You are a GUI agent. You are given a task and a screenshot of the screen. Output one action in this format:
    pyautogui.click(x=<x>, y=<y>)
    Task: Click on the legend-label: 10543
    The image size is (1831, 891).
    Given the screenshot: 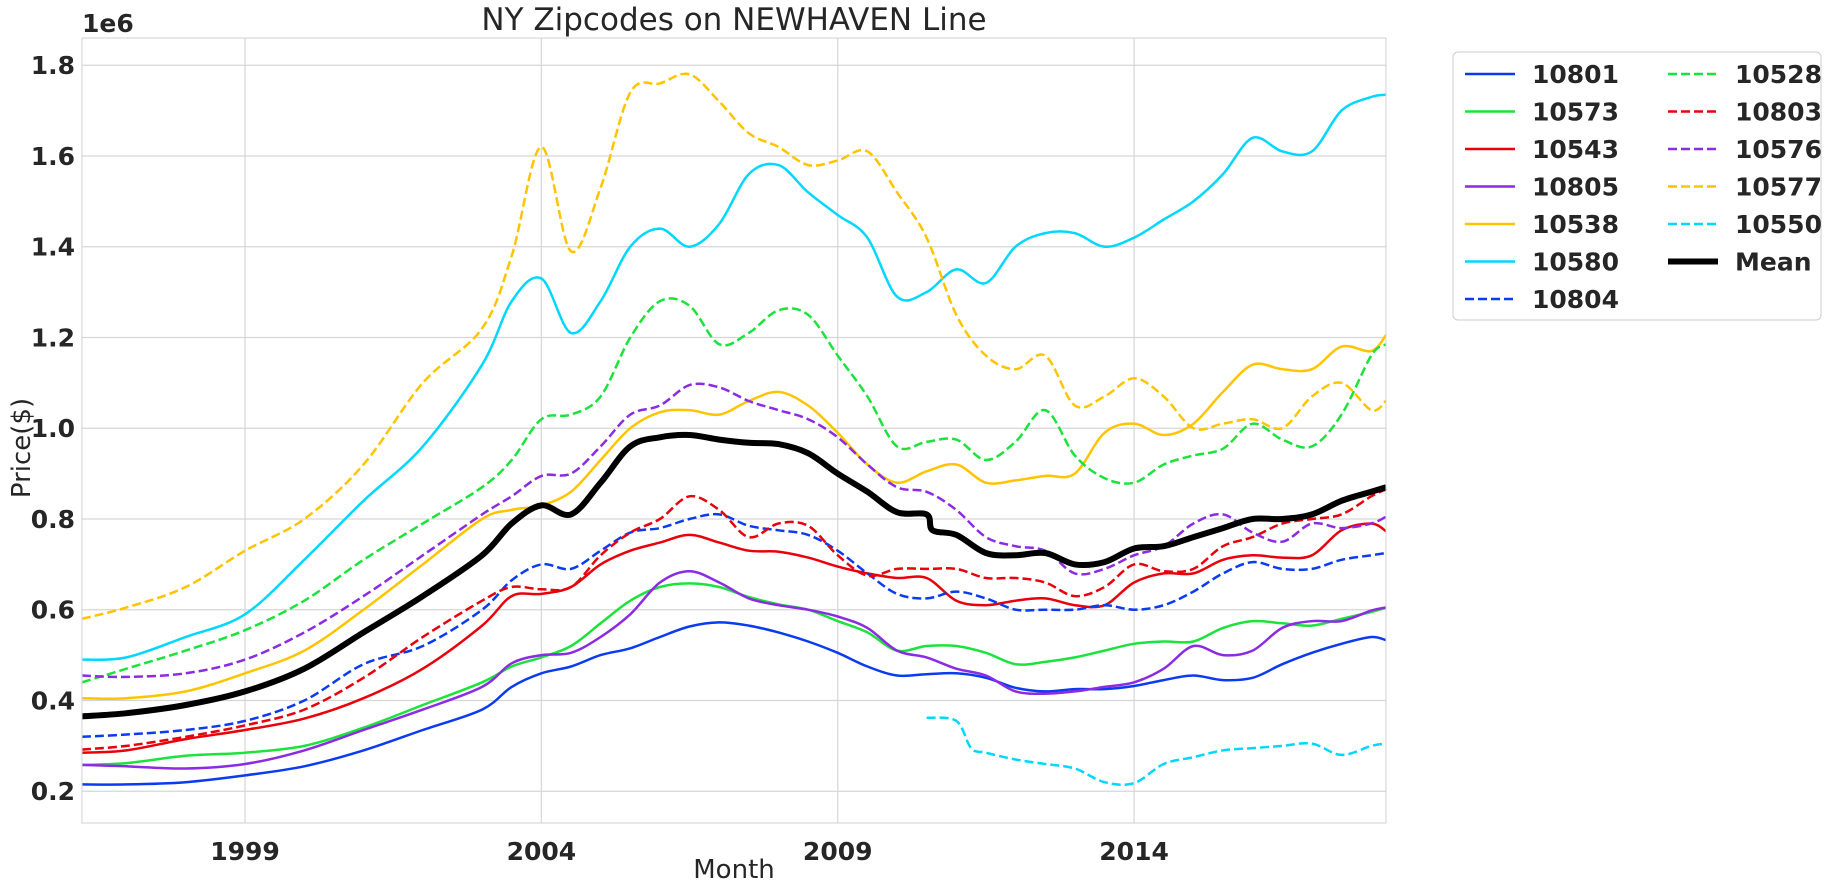 What is the action you would take?
    pyautogui.click(x=1575, y=149)
    